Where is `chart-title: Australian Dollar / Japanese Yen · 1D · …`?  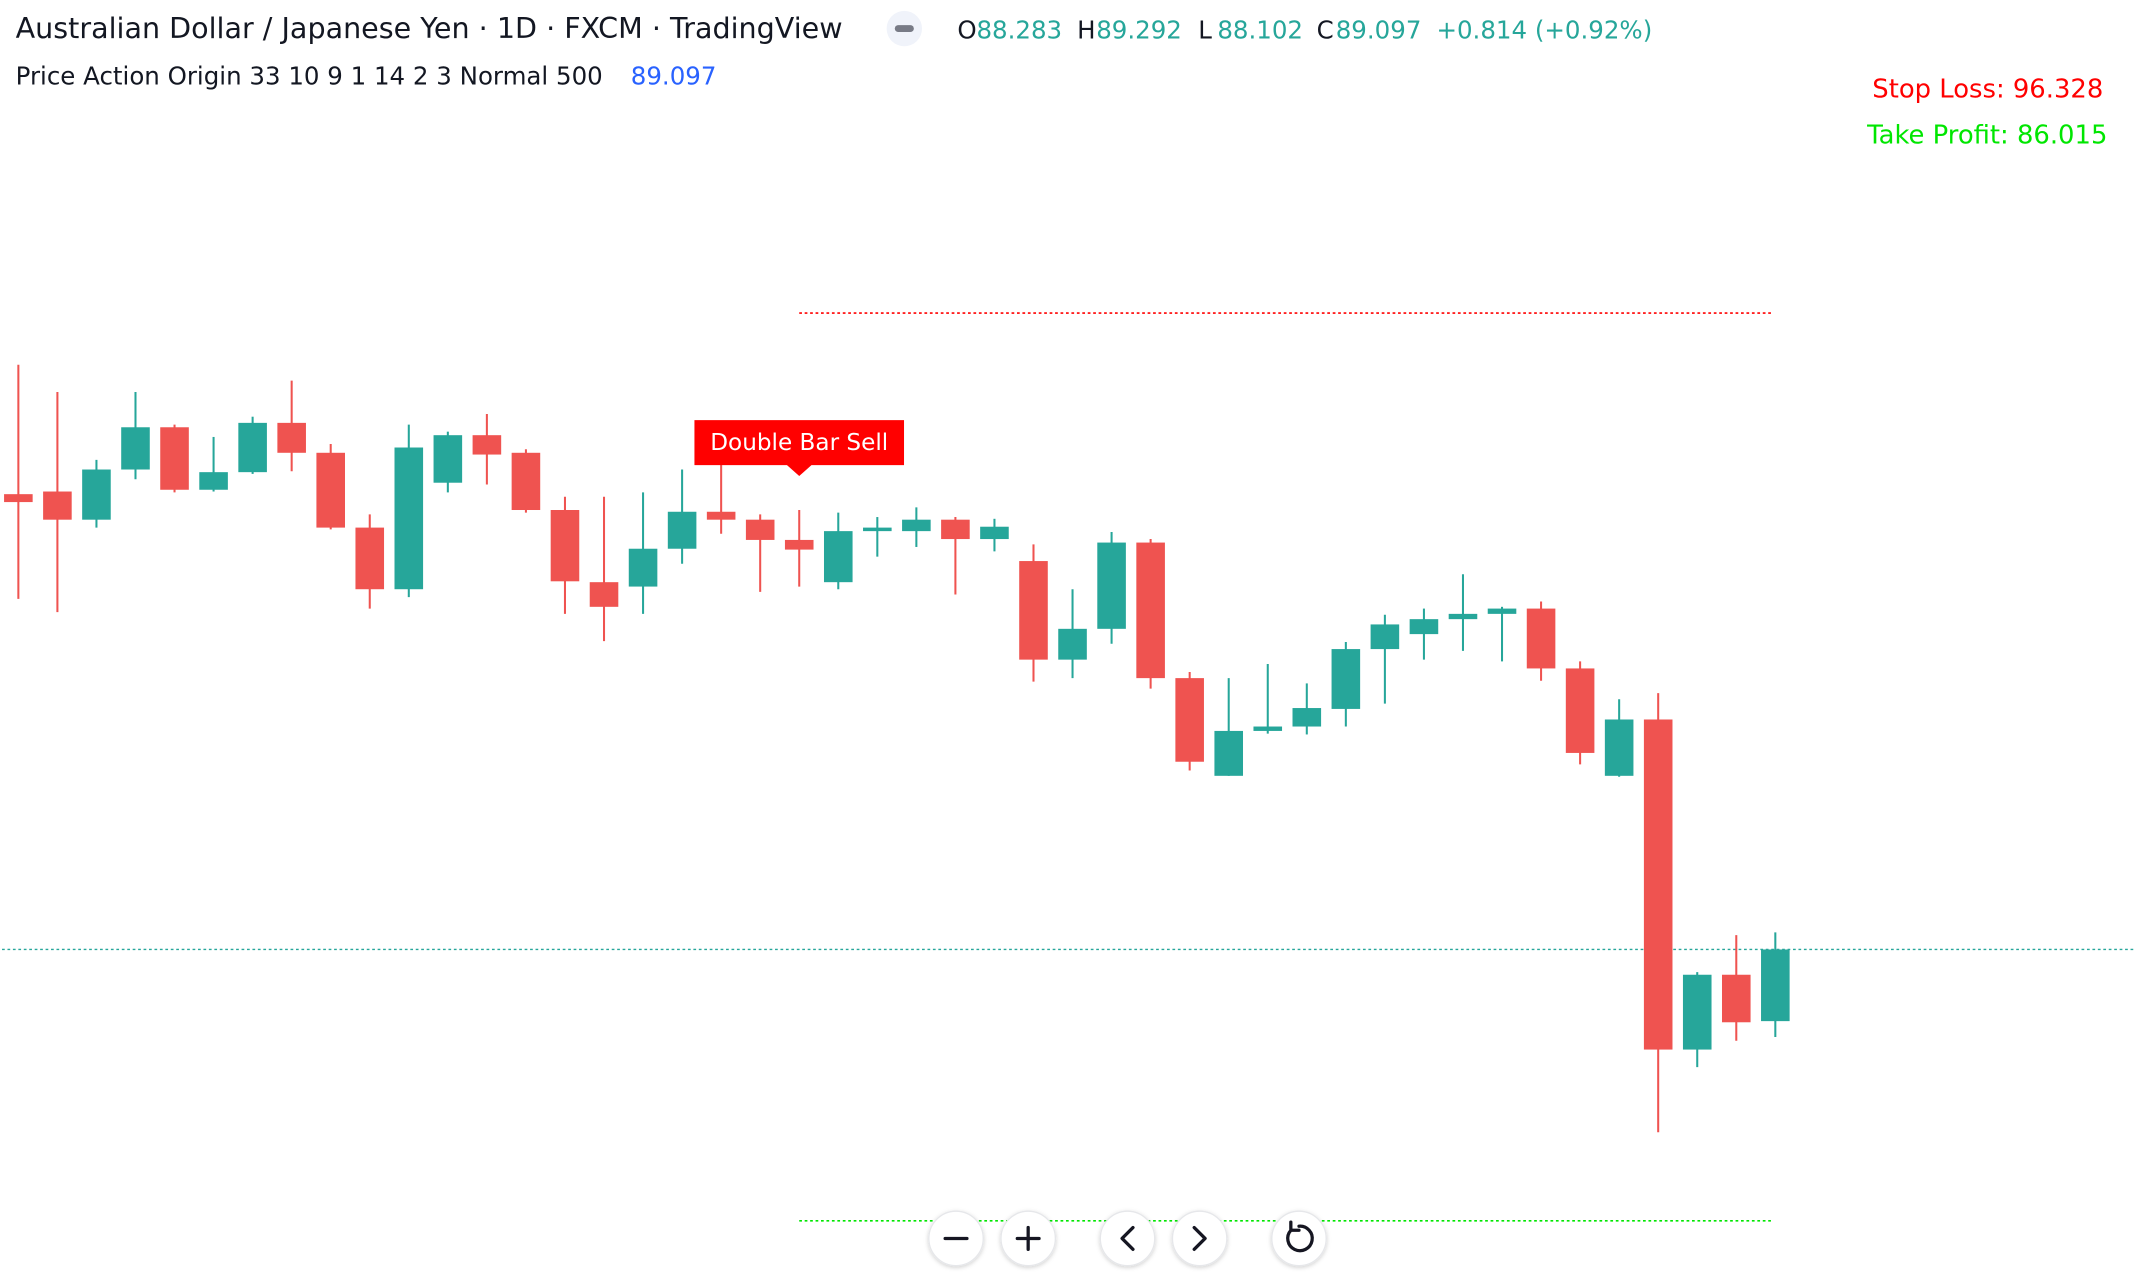
chart-title: Australian Dollar / Japanese Yen · 1D · … is located at coordinates (429, 28).